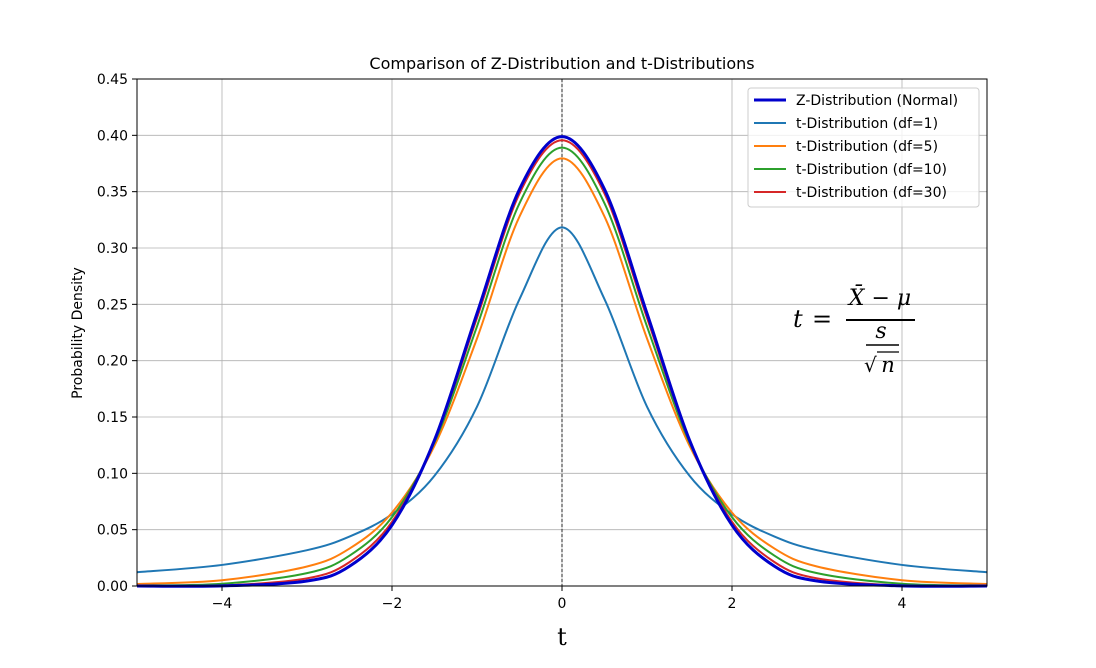  Describe the element at coordinates (867, 147) in the screenshot. I see `legend-label: t-Distribution (df=5)` at that location.